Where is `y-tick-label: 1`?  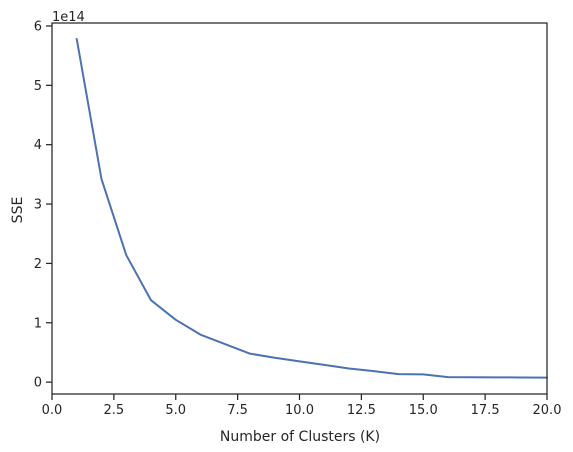 y-tick-label: 1 is located at coordinates (38, 323).